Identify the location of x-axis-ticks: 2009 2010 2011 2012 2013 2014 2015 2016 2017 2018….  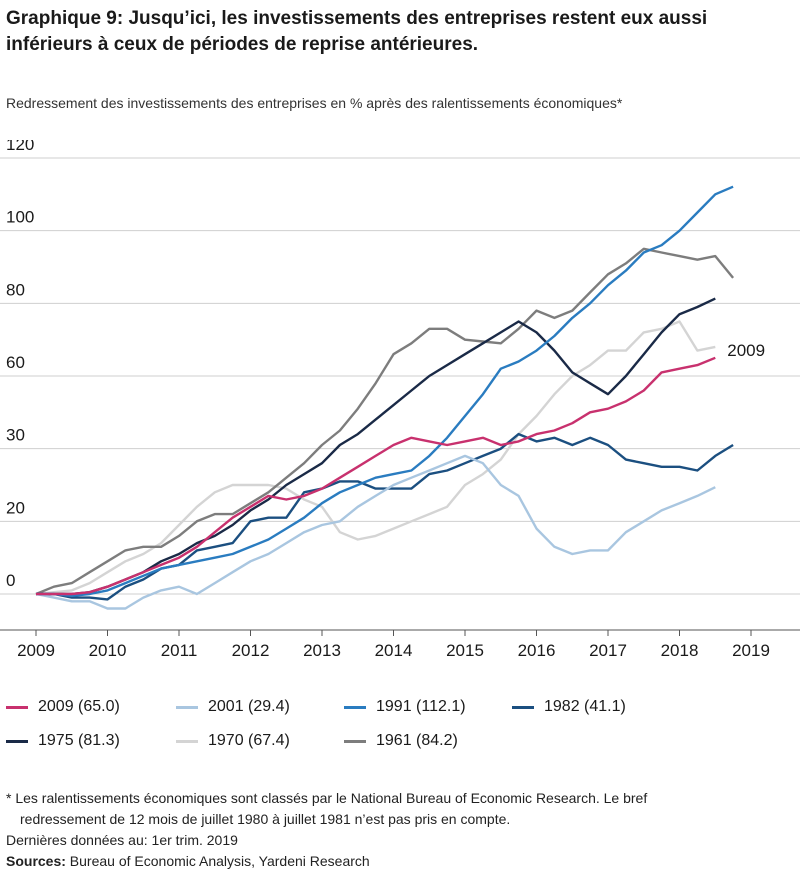
(400, 644).